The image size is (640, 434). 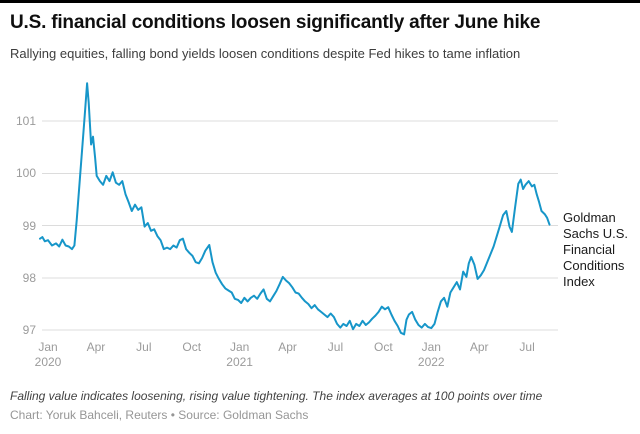 I want to click on x-tick-label: Jan 2020, so click(x=48, y=355).